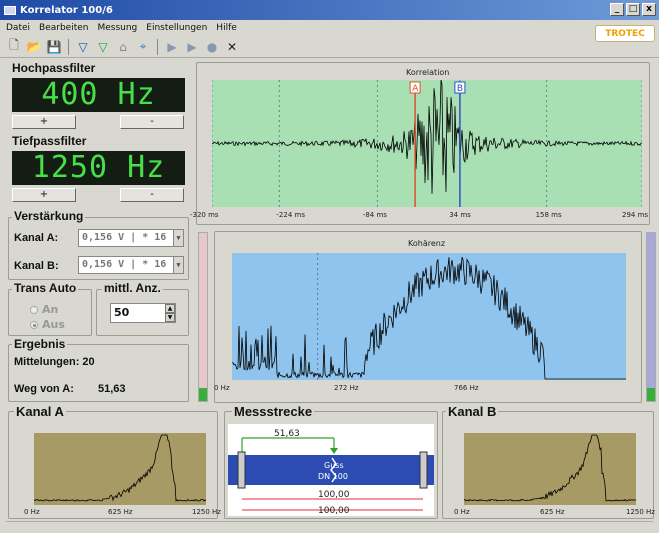  I want to click on hochpass-title: Hochpassfilter, so click(54, 68).